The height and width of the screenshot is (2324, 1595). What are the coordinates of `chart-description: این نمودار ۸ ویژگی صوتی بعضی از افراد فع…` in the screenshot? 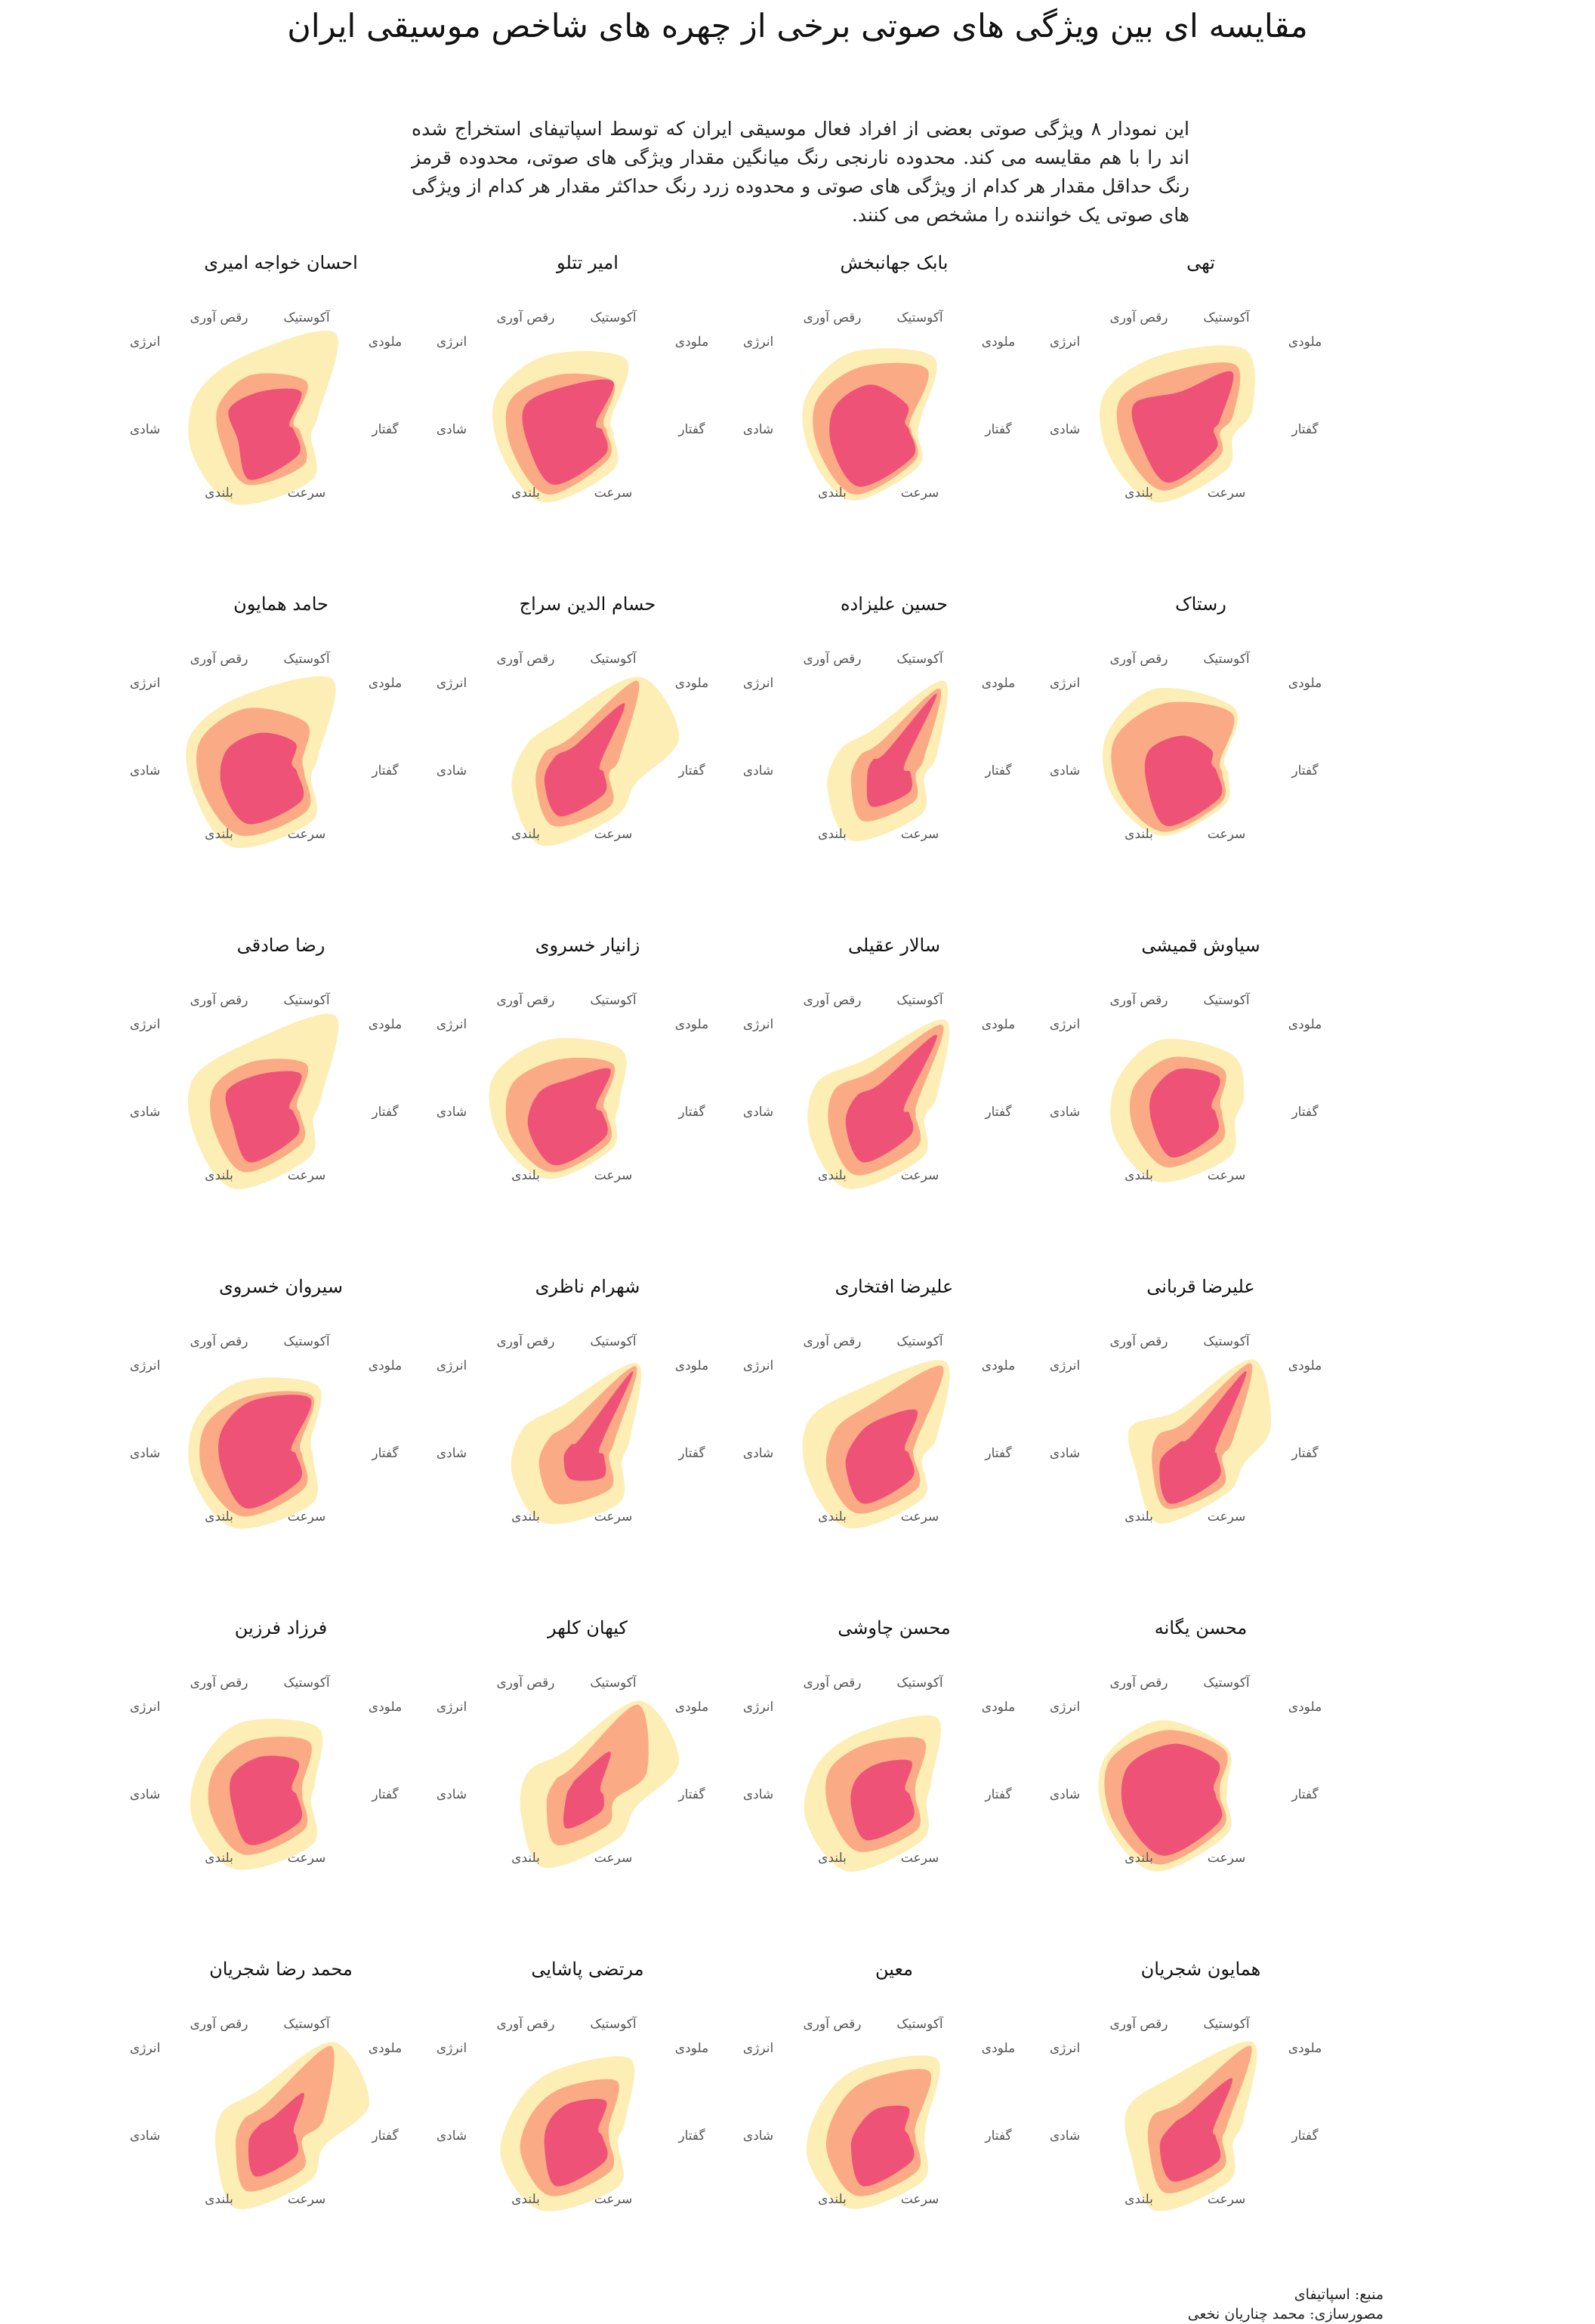 It's located at (800, 172).